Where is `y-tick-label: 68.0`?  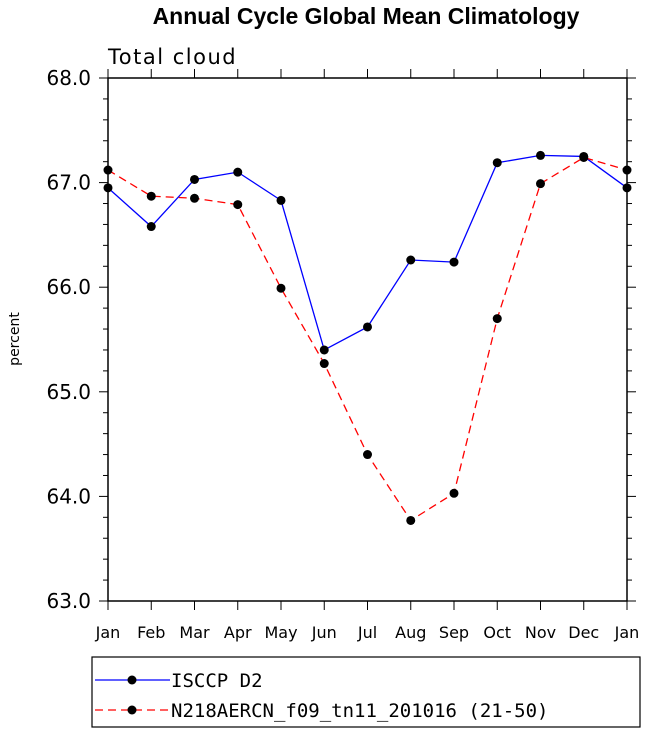
y-tick-label: 68.0 is located at coordinates (68, 78).